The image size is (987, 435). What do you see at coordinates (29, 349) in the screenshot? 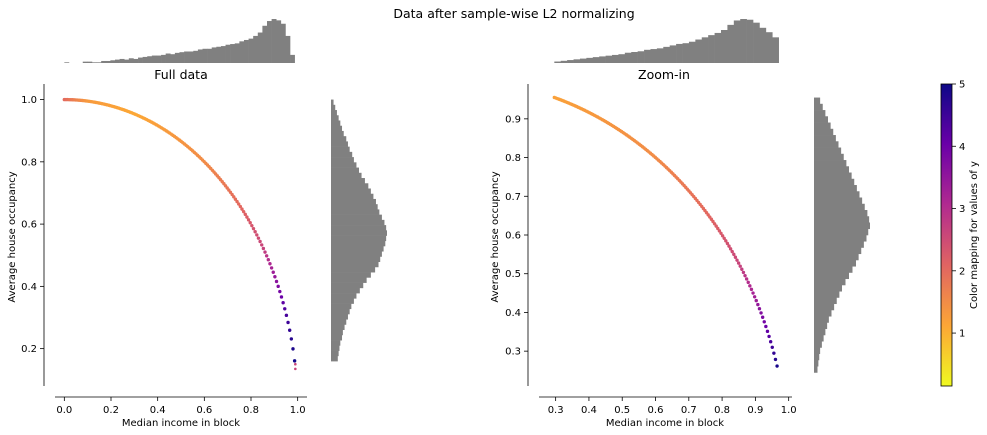
I see `y-tick-label: 0.2` at bounding box center [29, 349].